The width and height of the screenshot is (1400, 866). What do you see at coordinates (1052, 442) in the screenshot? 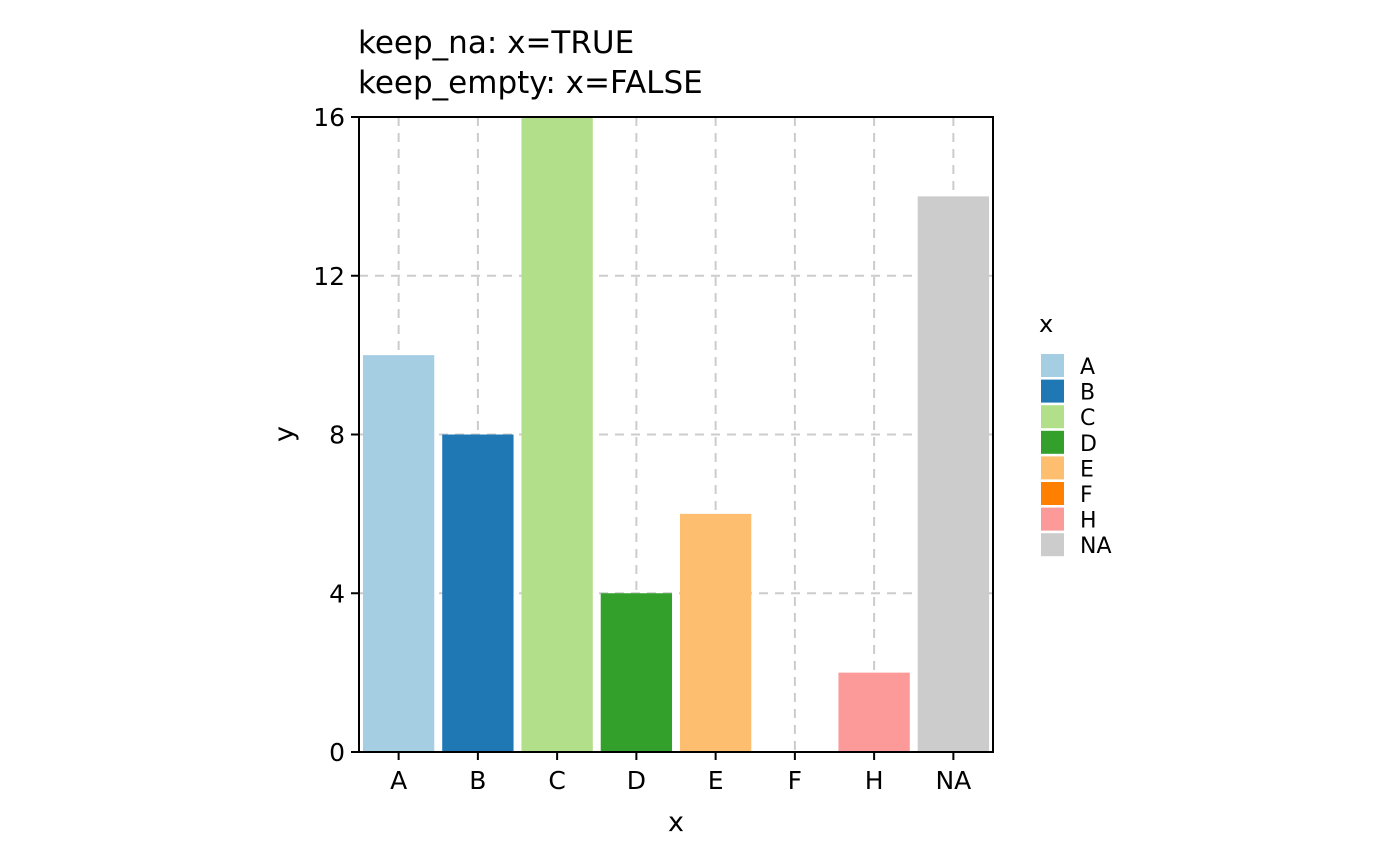
I see `legend-key-d` at bounding box center [1052, 442].